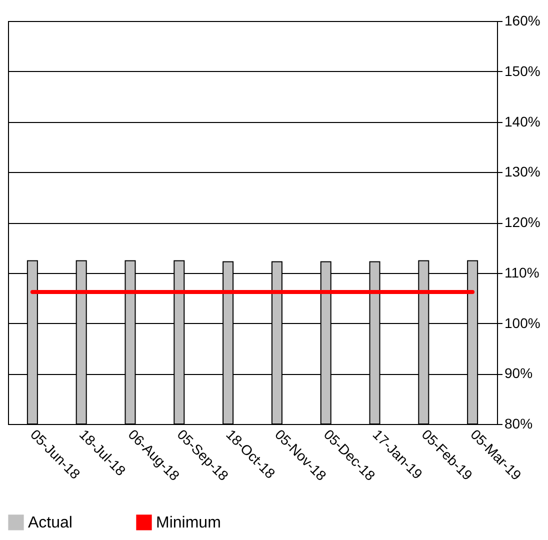 The width and height of the screenshot is (548, 540). I want to click on y-tick-label: 160%, so click(522, 20).